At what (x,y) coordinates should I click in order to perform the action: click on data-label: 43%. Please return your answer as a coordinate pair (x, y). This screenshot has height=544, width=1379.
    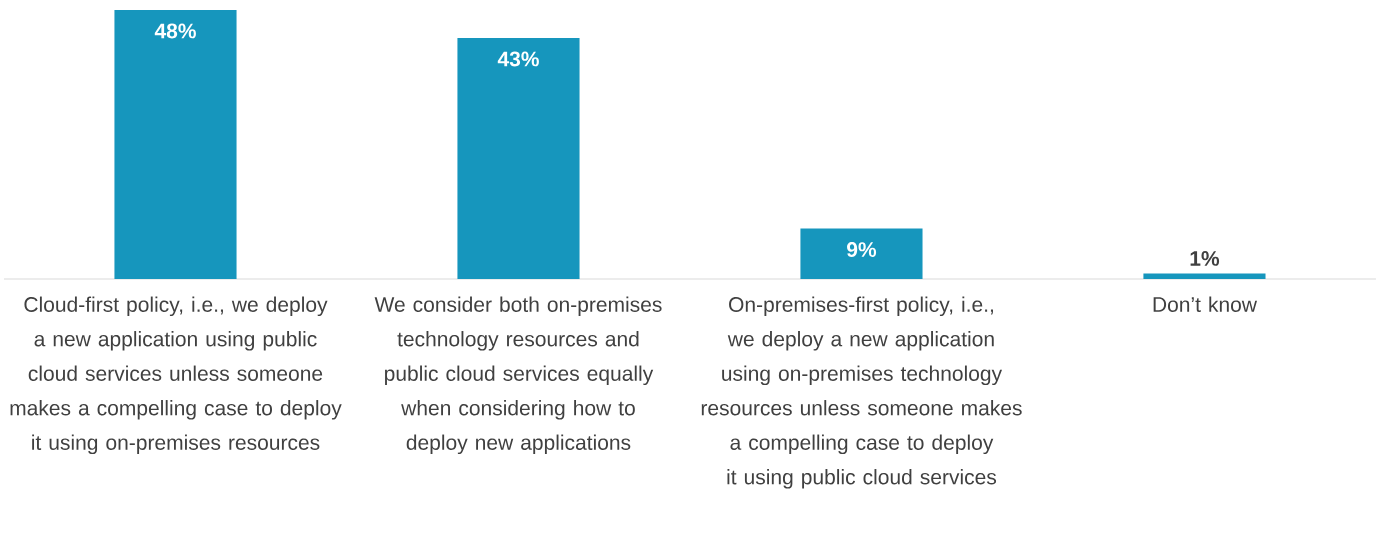
    Looking at the image, I should click on (518, 59).